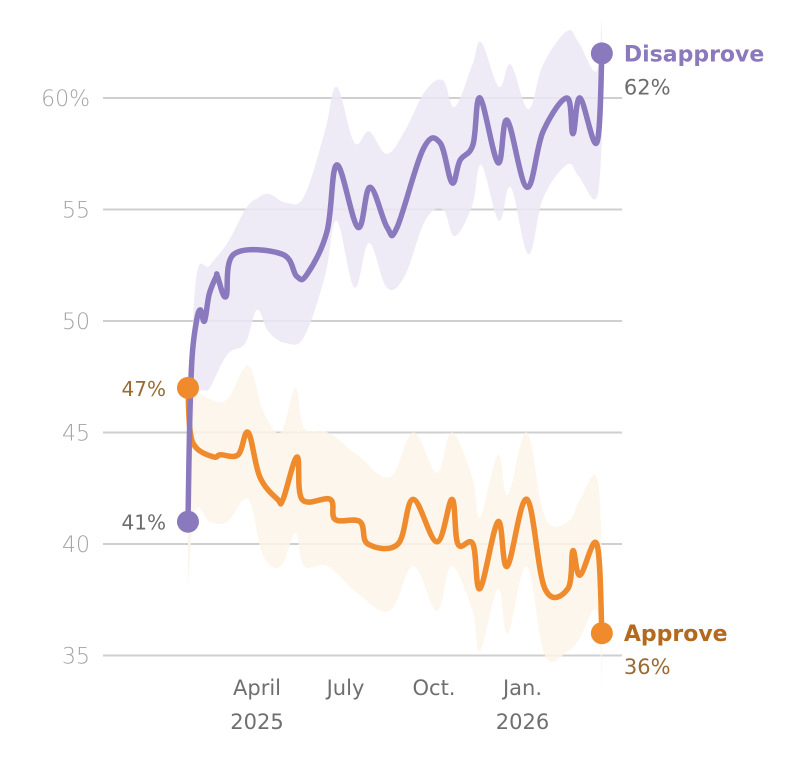 The width and height of the screenshot is (800, 765). Describe the element at coordinates (187, 387) in the screenshot. I see `approve-start-marker` at that location.